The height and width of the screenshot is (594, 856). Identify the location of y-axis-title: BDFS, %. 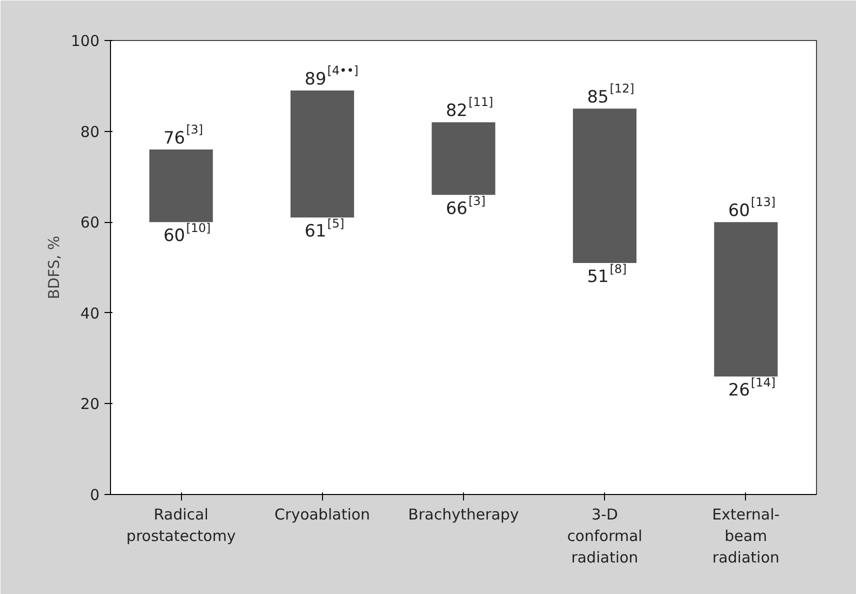
(53, 268).